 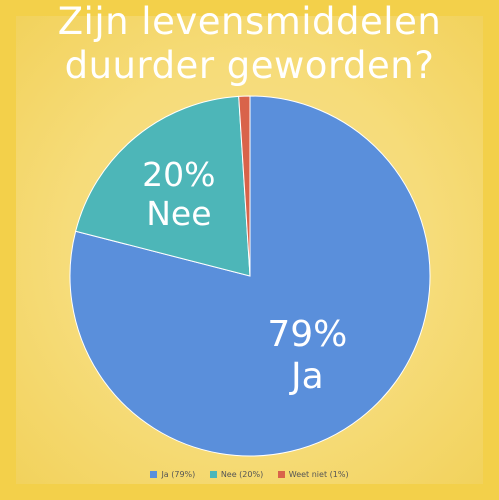 I want to click on slice-label-nee: Nee, so click(x=178, y=213).